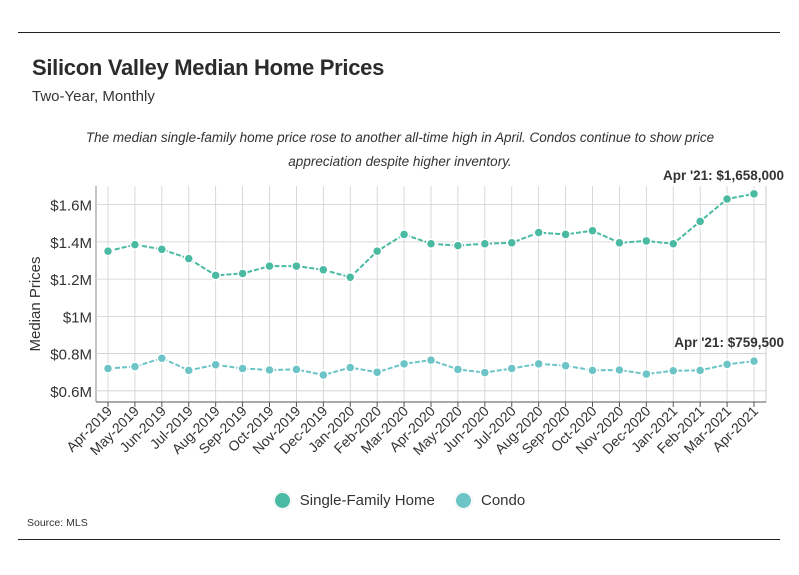 The image size is (799, 575). I want to click on annotation-label: Apr '21: $759,500, so click(729, 342).